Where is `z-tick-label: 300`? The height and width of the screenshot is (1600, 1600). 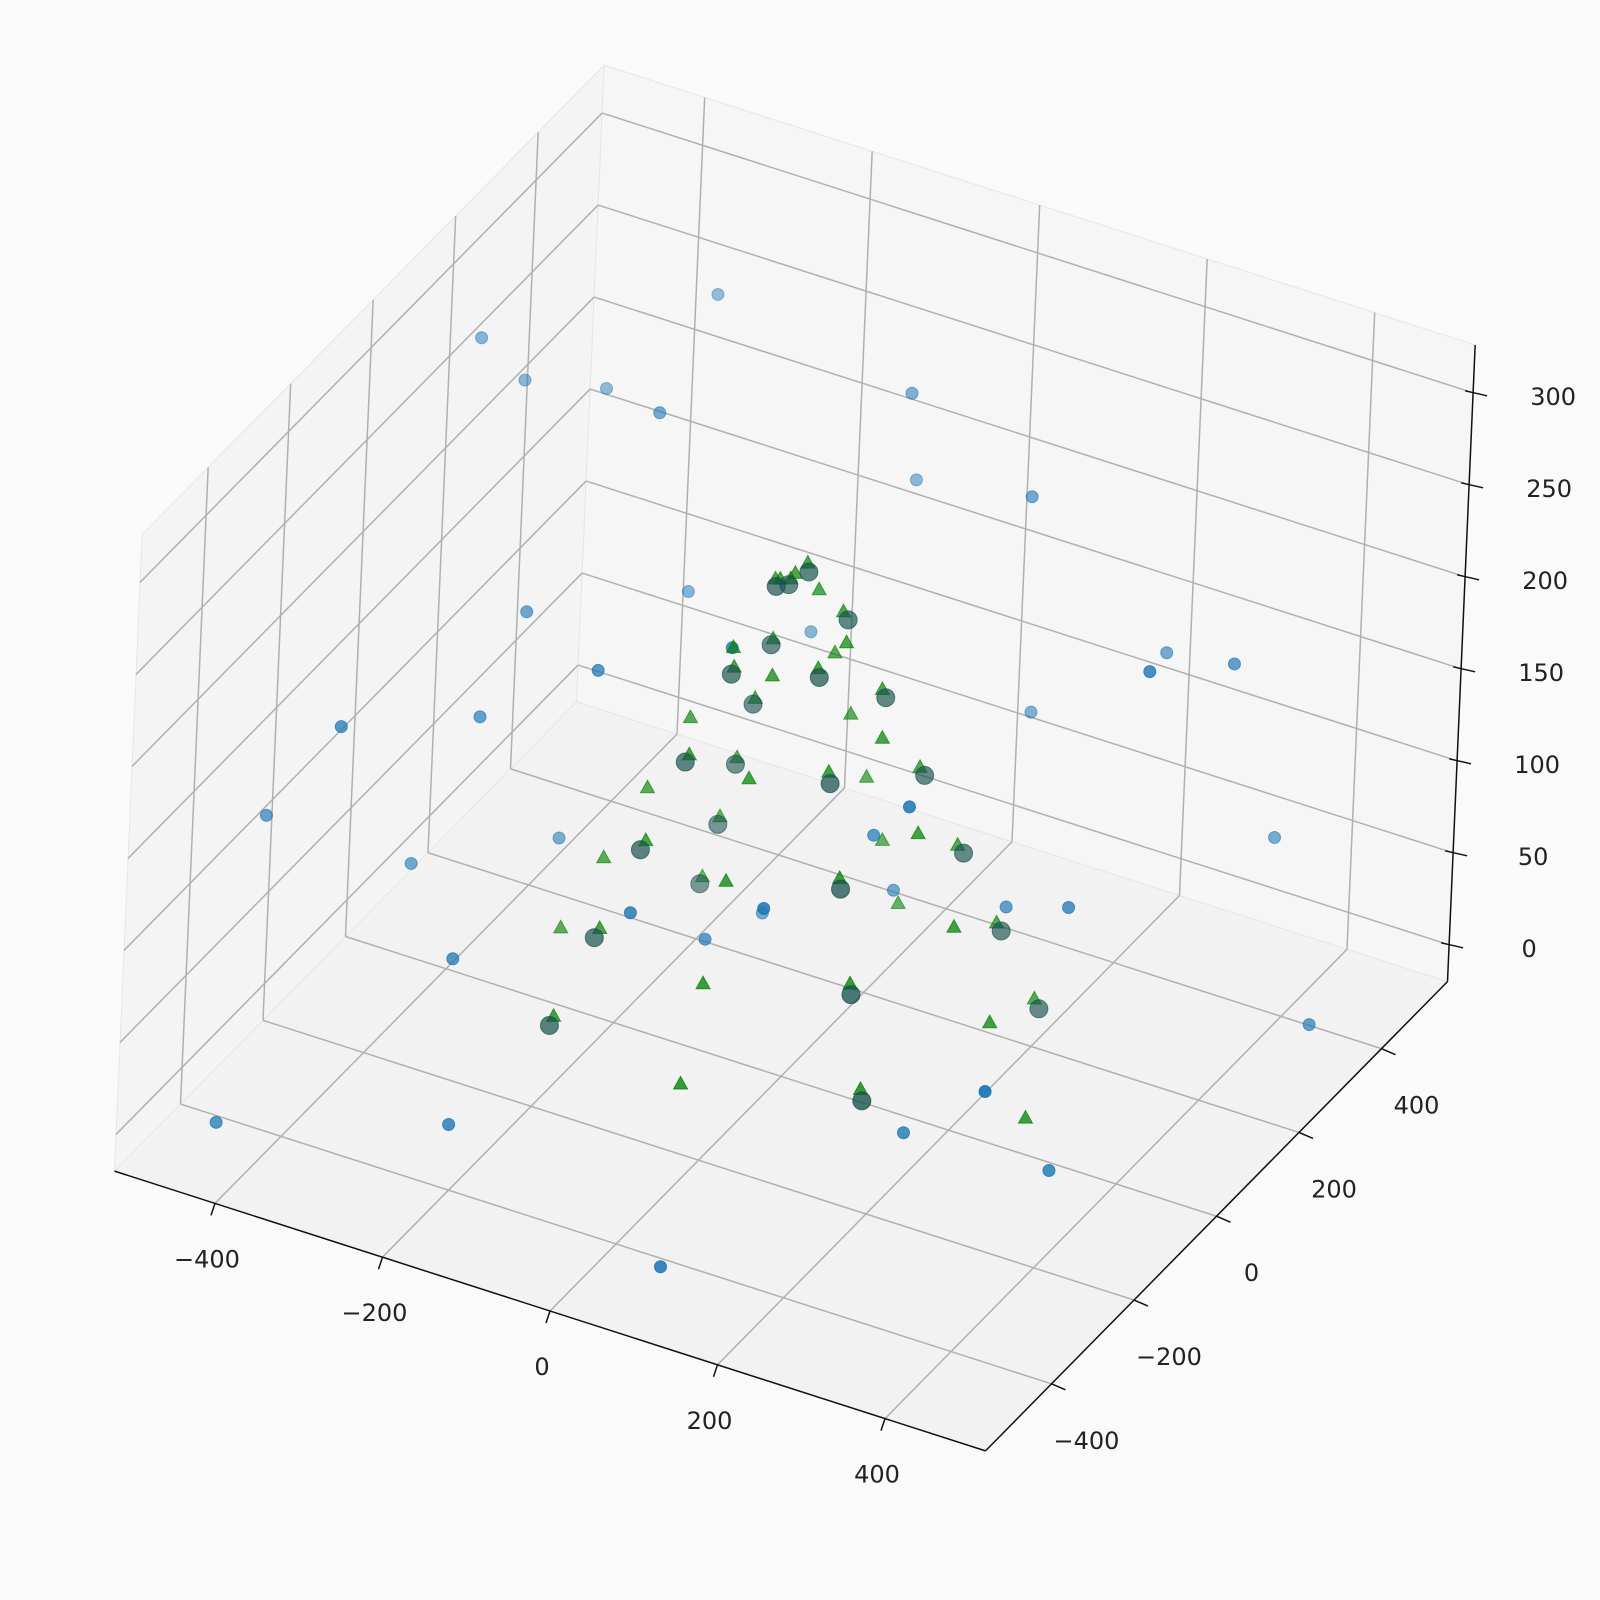 z-tick-label: 300 is located at coordinates (1553, 397).